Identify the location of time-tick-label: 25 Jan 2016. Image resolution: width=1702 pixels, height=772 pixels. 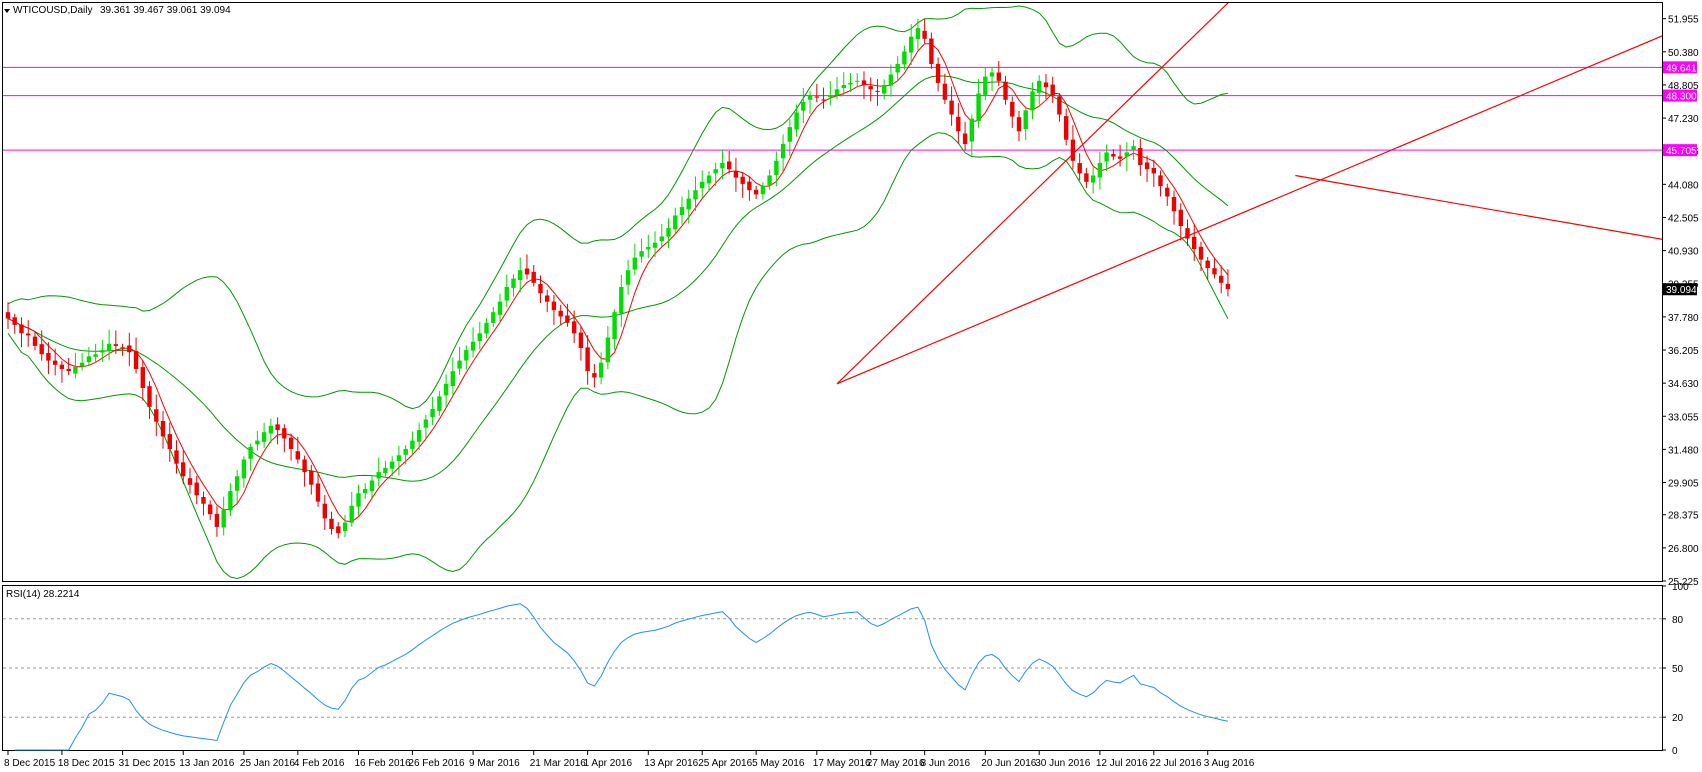
(267, 763).